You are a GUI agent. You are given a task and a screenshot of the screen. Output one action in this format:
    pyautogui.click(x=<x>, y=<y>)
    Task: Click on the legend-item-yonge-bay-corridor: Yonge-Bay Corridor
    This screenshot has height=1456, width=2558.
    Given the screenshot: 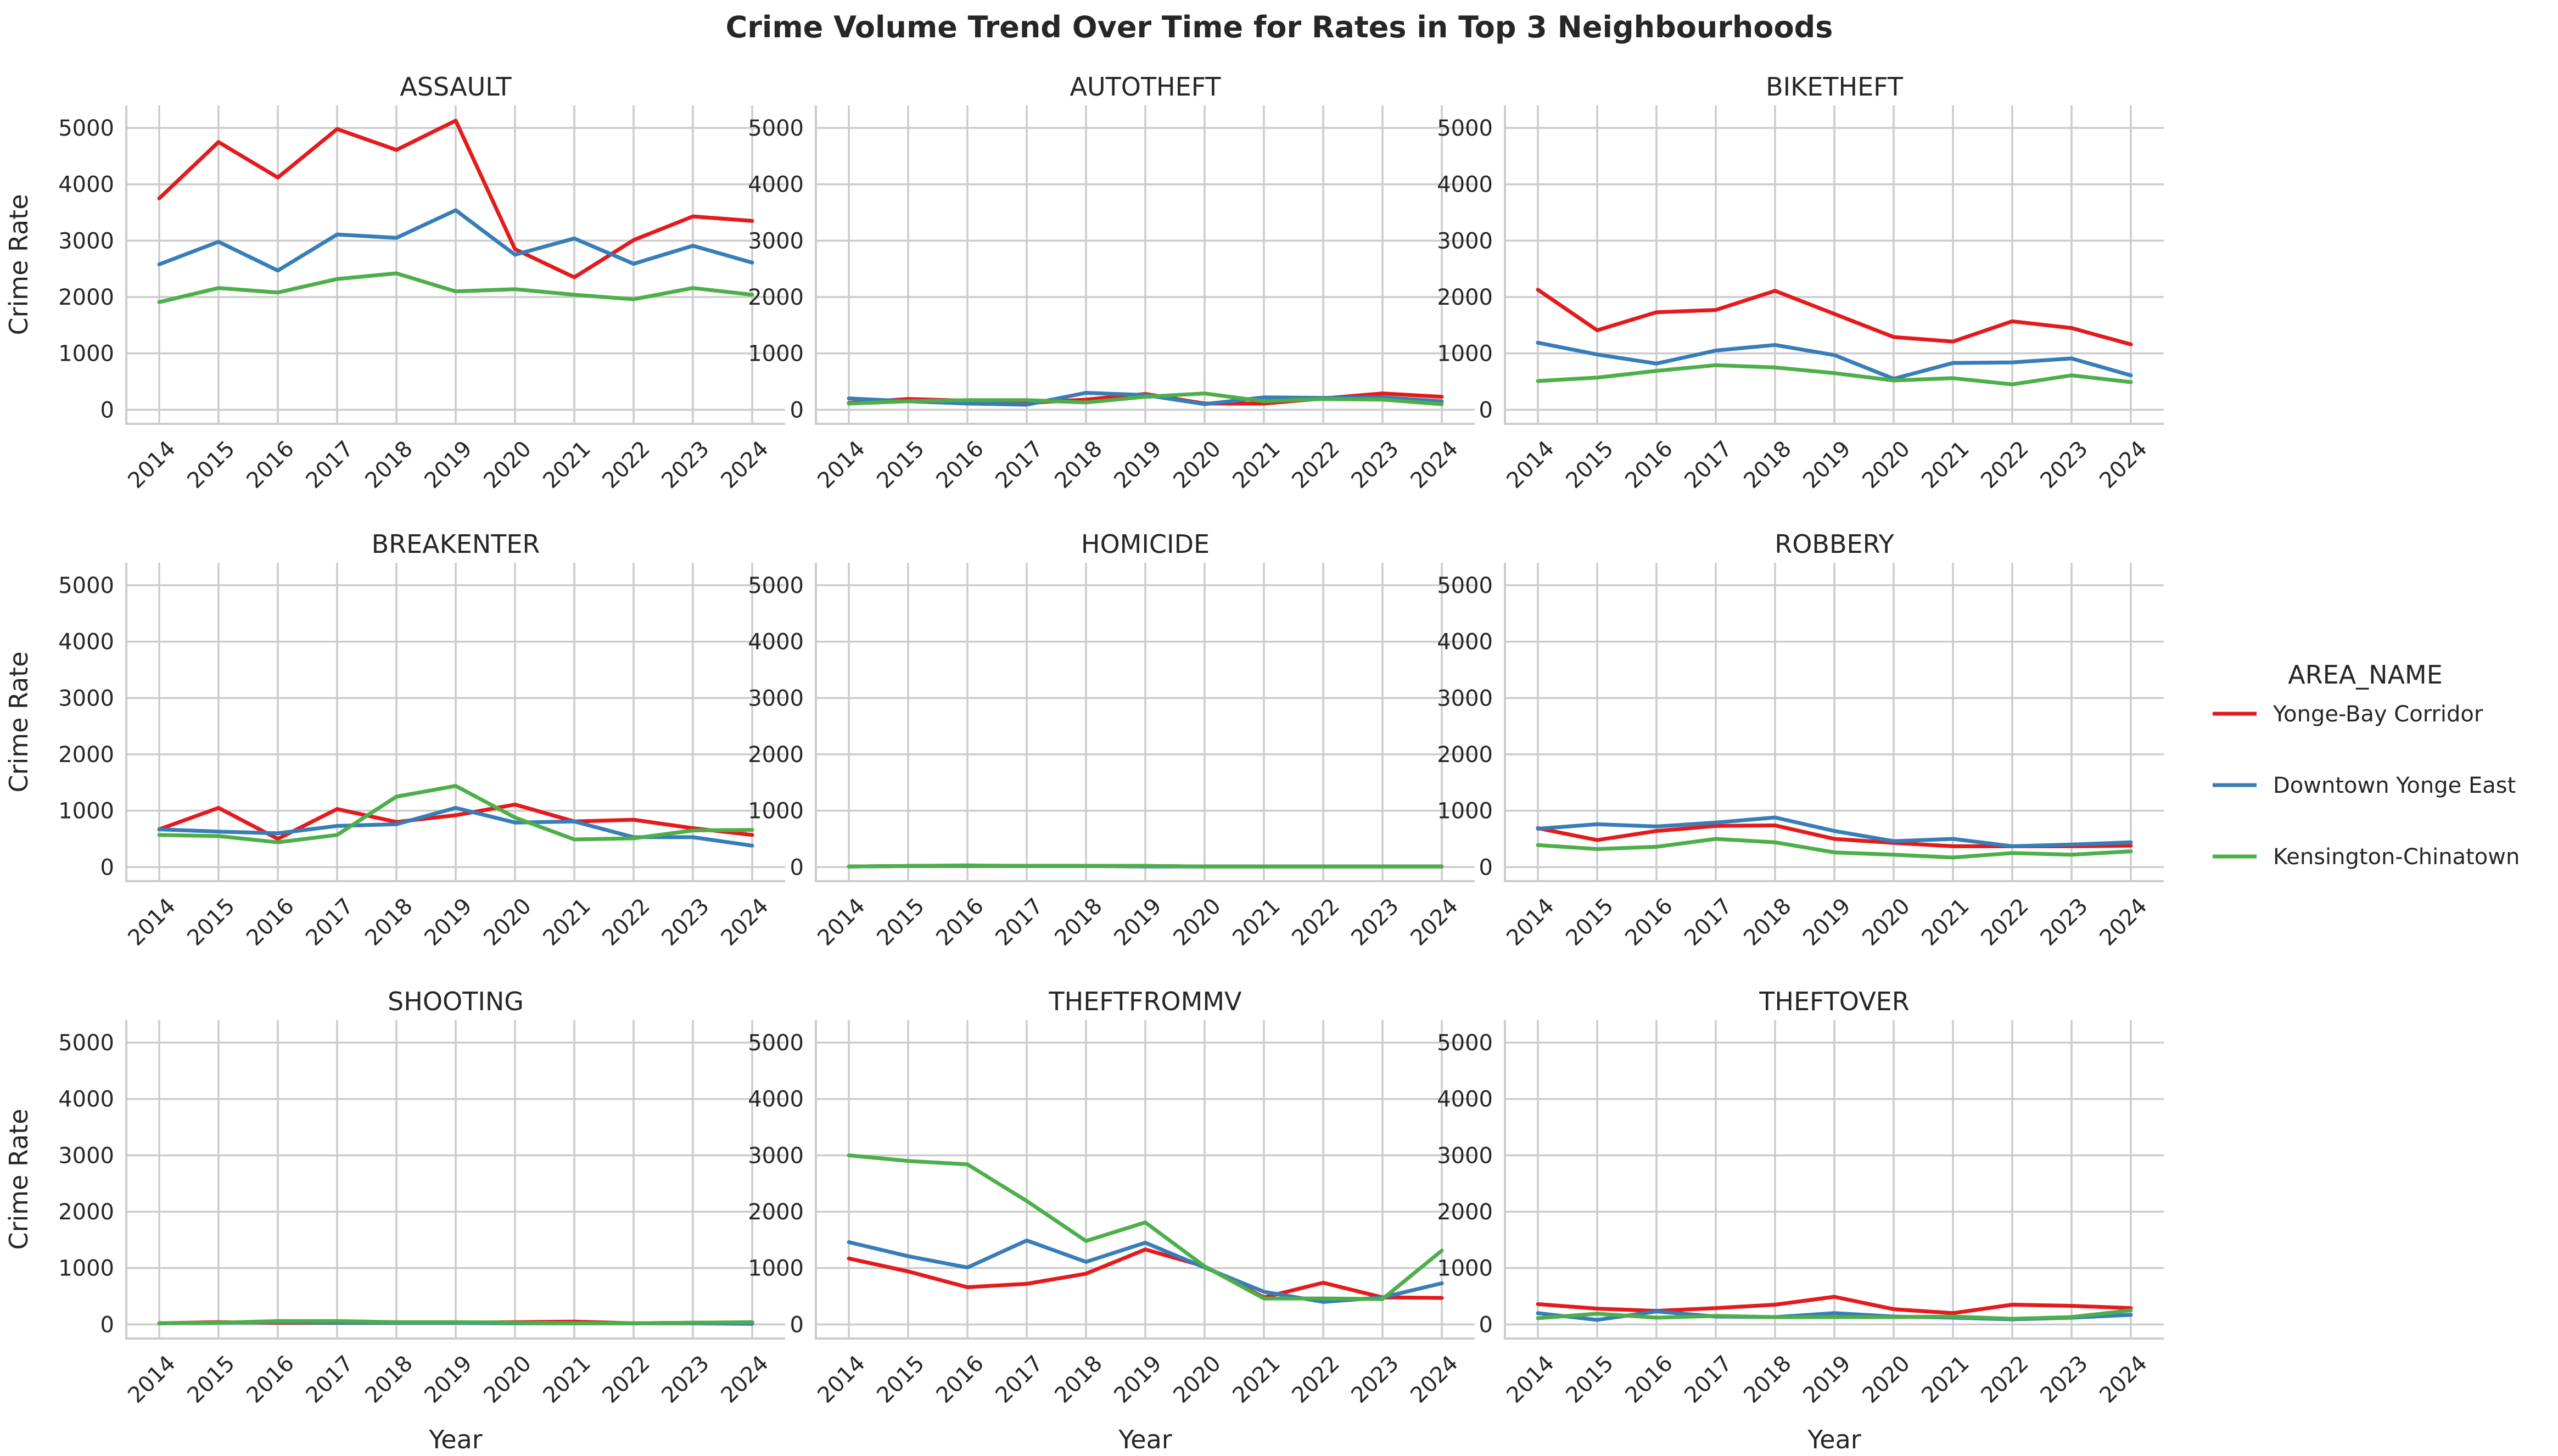 What is the action you would take?
    pyautogui.click(x=2348, y=714)
    